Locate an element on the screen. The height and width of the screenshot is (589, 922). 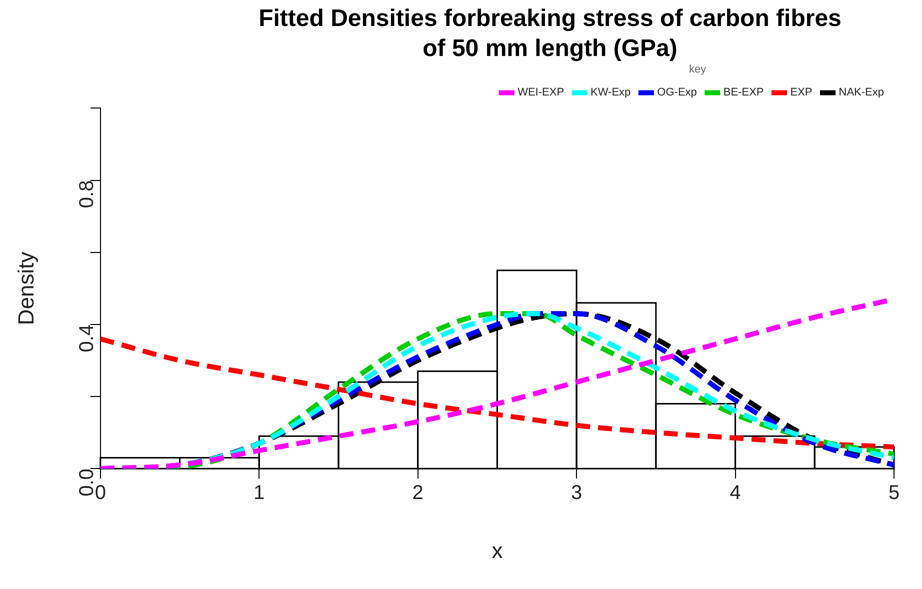
x-axis-title: x is located at coordinates (497, 550).